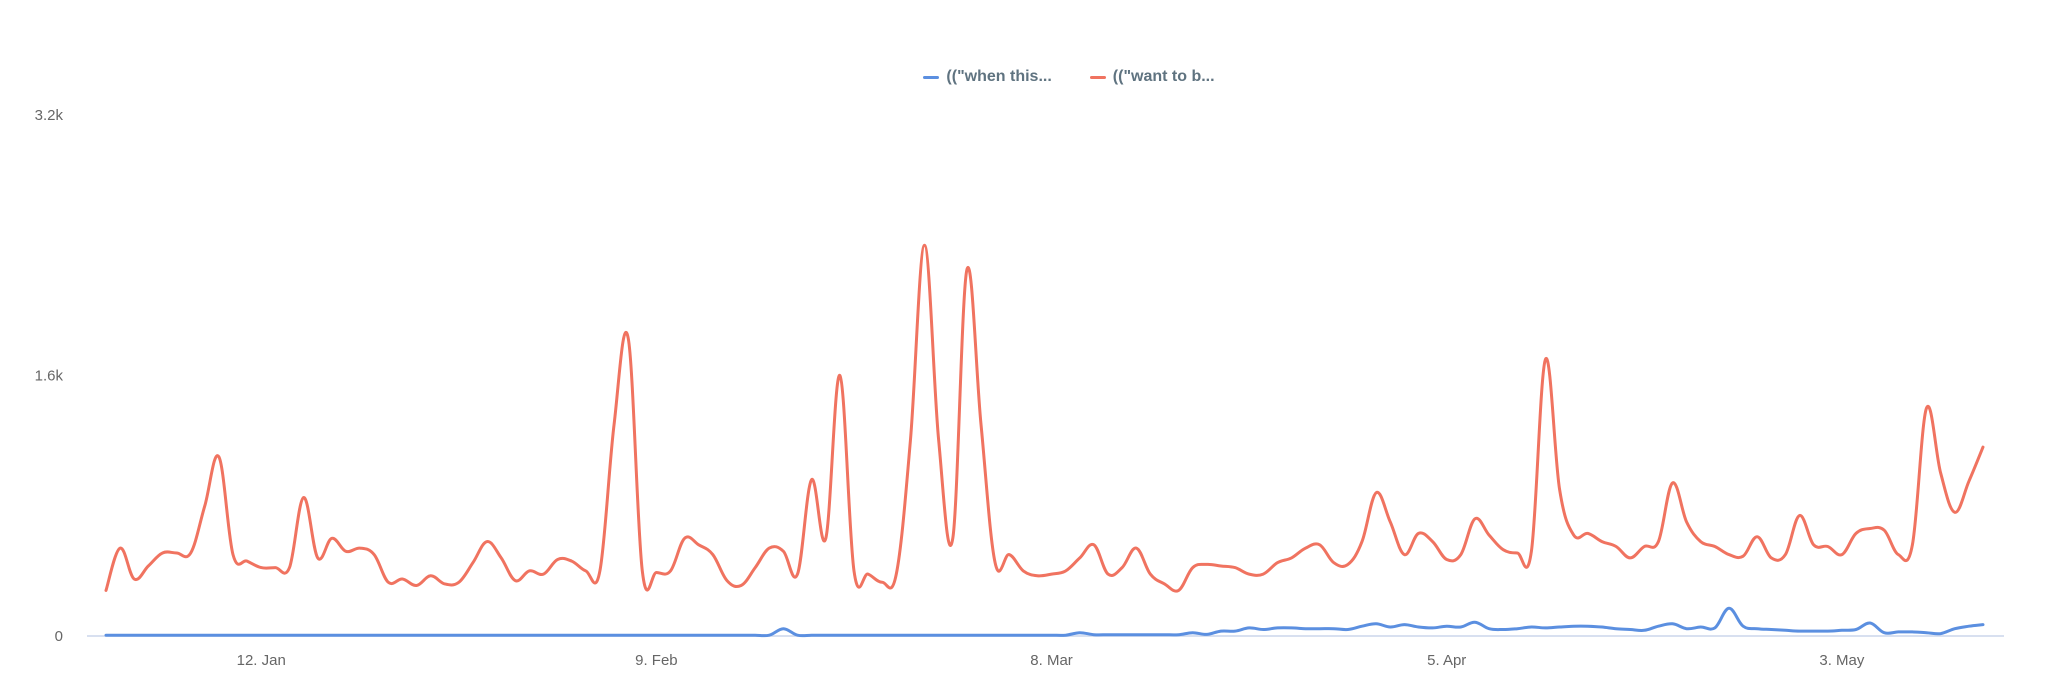 This screenshot has width=2048, height=698. I want to click on y-tick-label: 0, so click(59, 636).